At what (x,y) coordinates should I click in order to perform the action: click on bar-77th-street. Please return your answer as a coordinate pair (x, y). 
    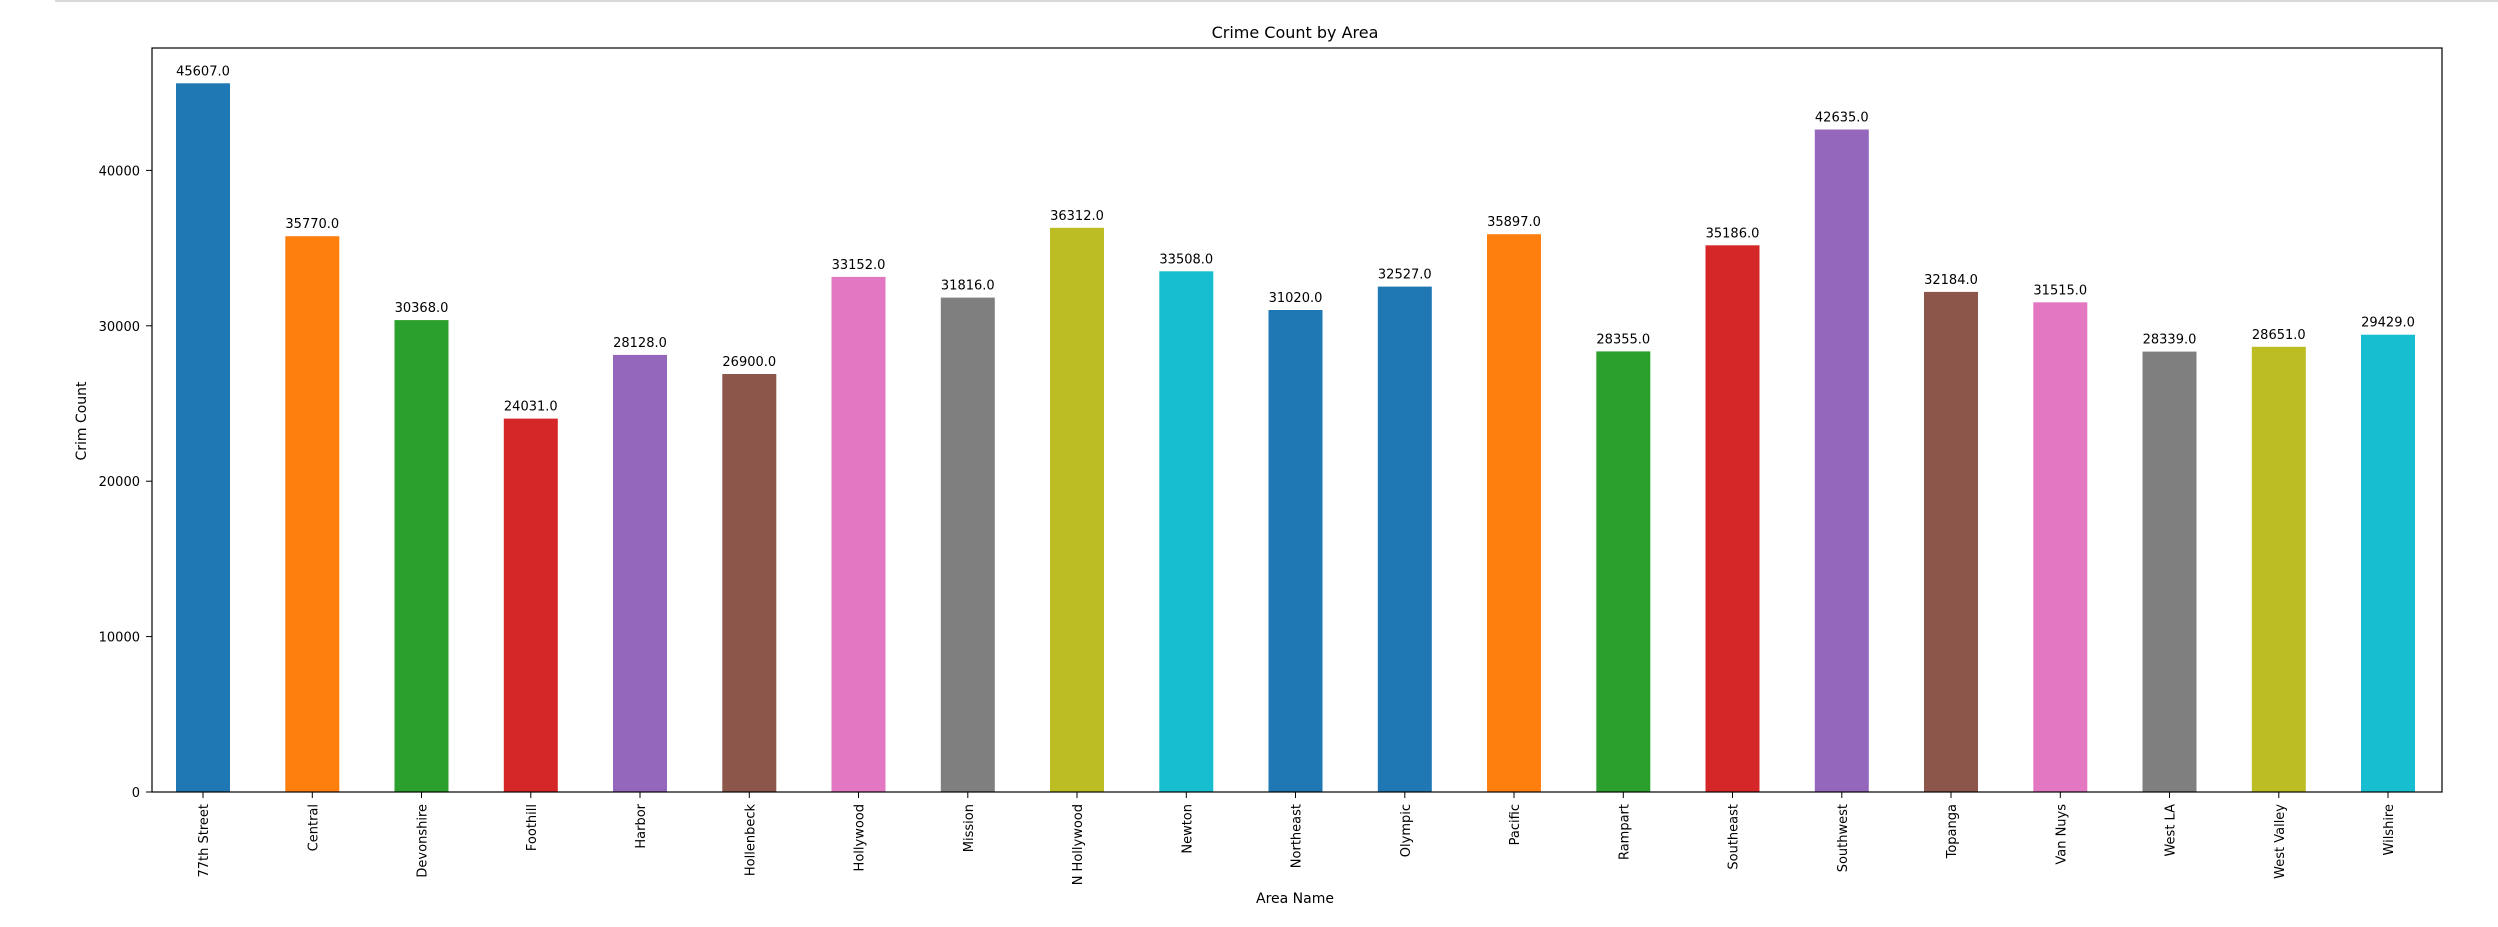
    Looking at the image, I should click on (203, 438).